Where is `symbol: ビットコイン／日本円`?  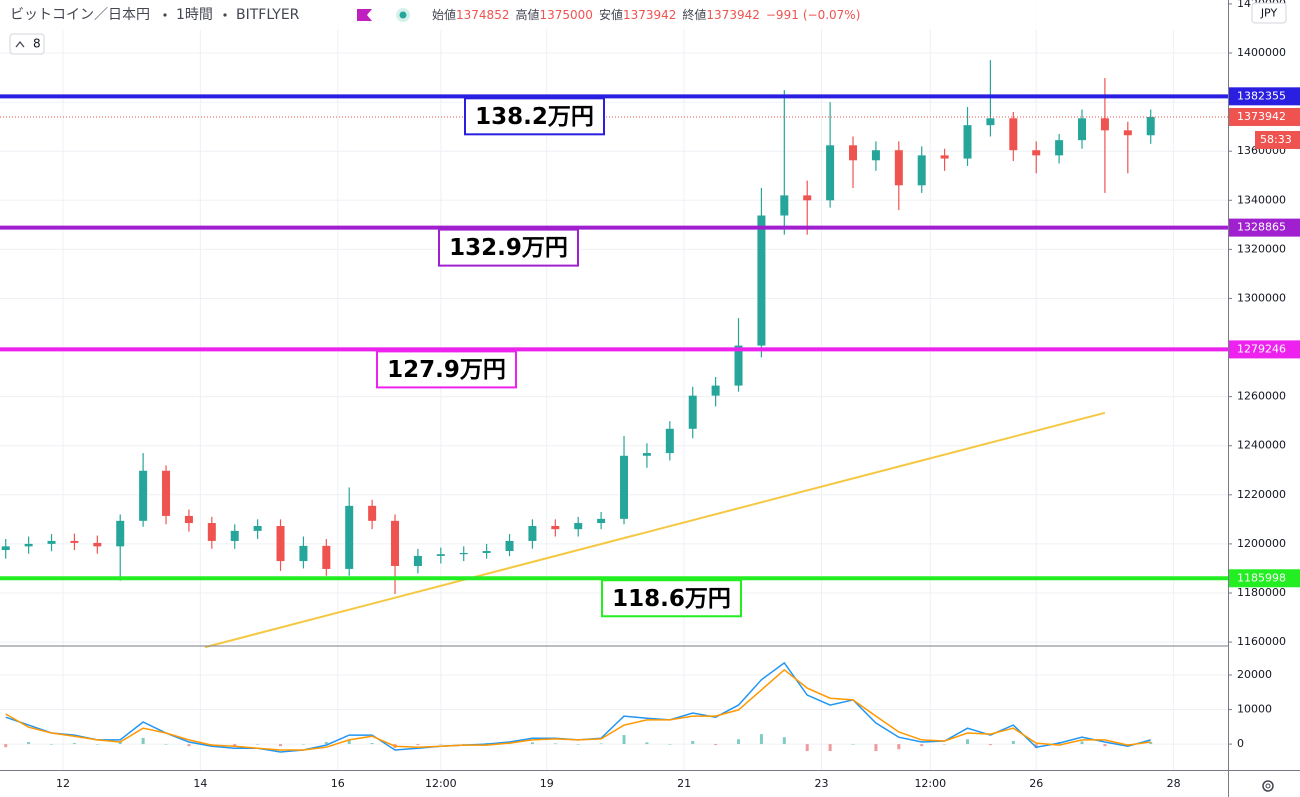 symbol: ビットコイン／日本円 is located at coordinates (80, 15).